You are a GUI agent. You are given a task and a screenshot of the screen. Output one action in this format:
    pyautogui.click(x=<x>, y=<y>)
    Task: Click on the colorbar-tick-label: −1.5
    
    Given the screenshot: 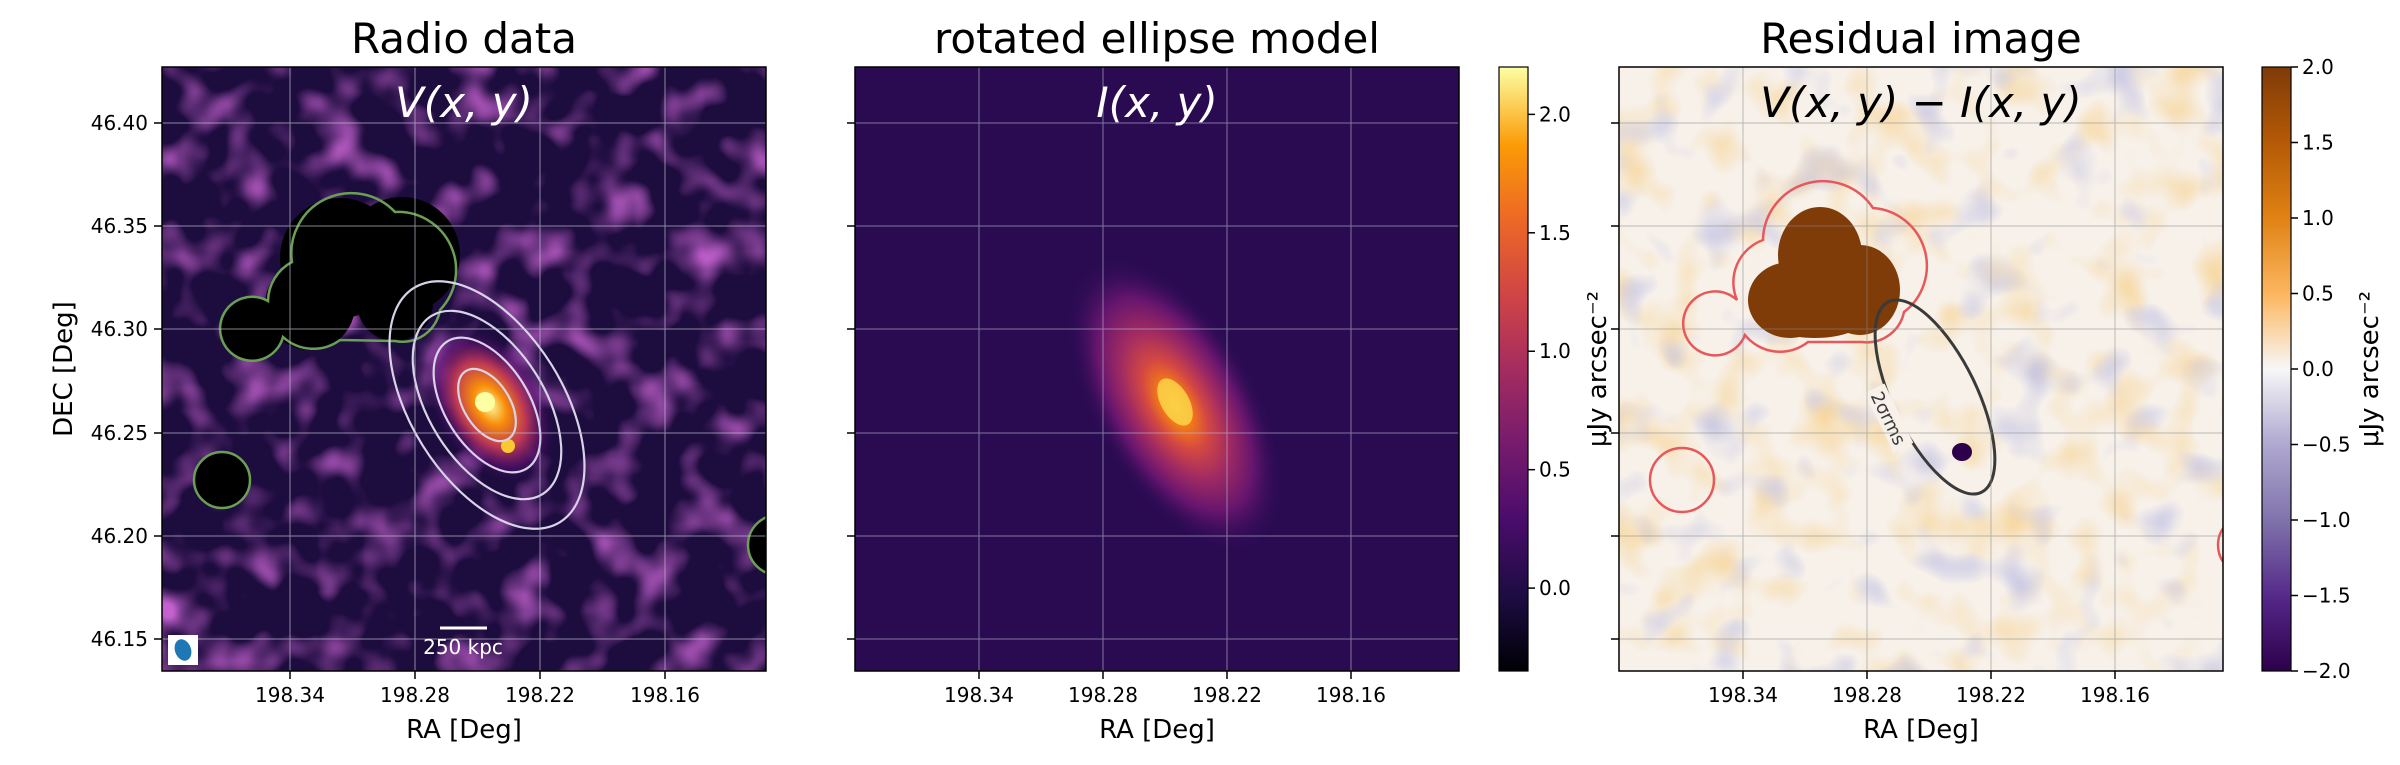 What is the action you would take?
    pyautogui.click(x=2326, y=596)
    